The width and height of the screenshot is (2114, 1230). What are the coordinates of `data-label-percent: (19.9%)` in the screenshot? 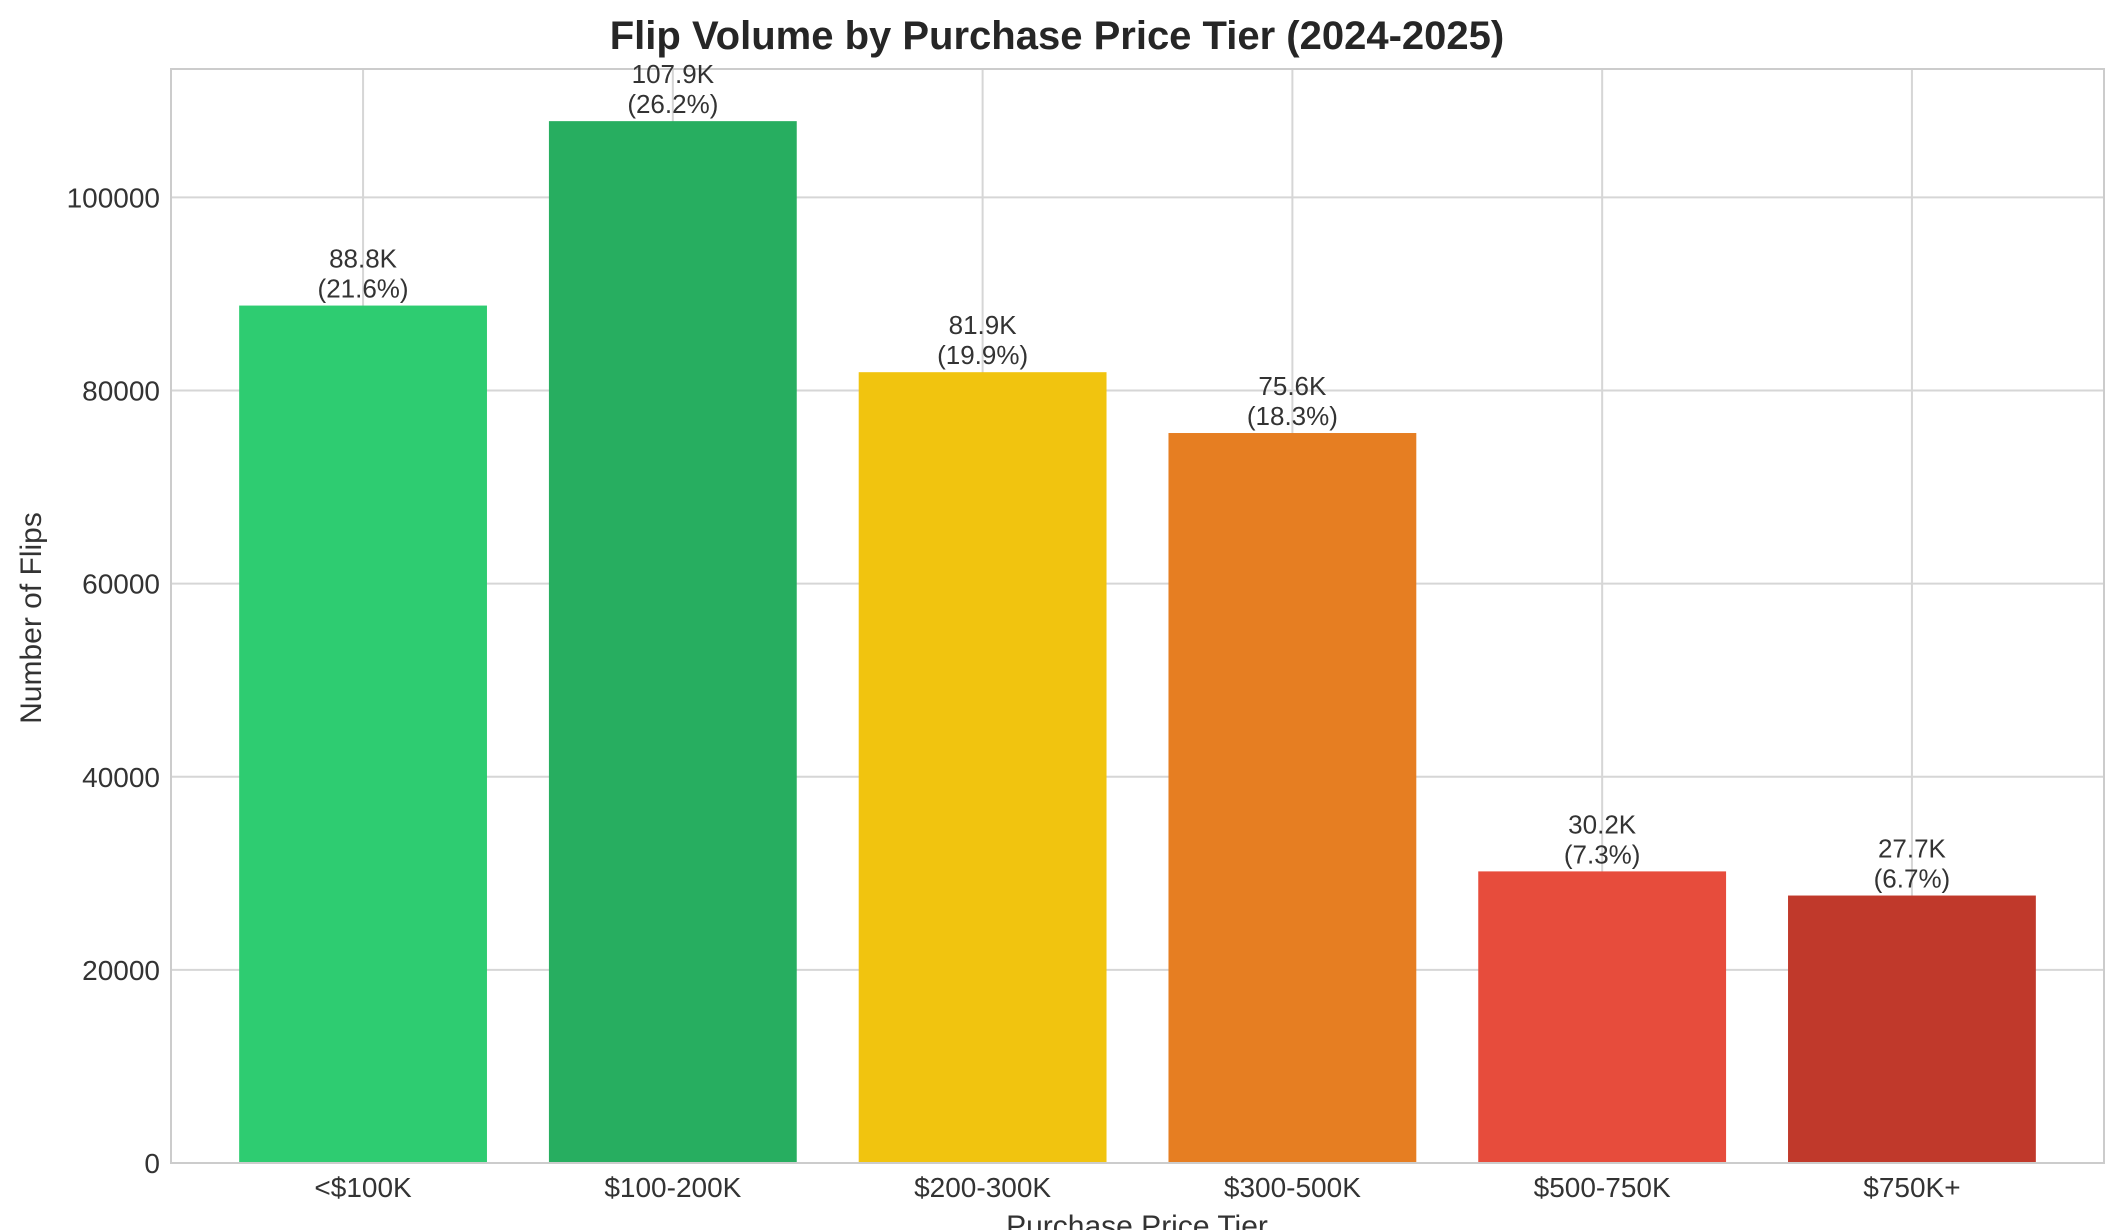 It's located at (982, 355).